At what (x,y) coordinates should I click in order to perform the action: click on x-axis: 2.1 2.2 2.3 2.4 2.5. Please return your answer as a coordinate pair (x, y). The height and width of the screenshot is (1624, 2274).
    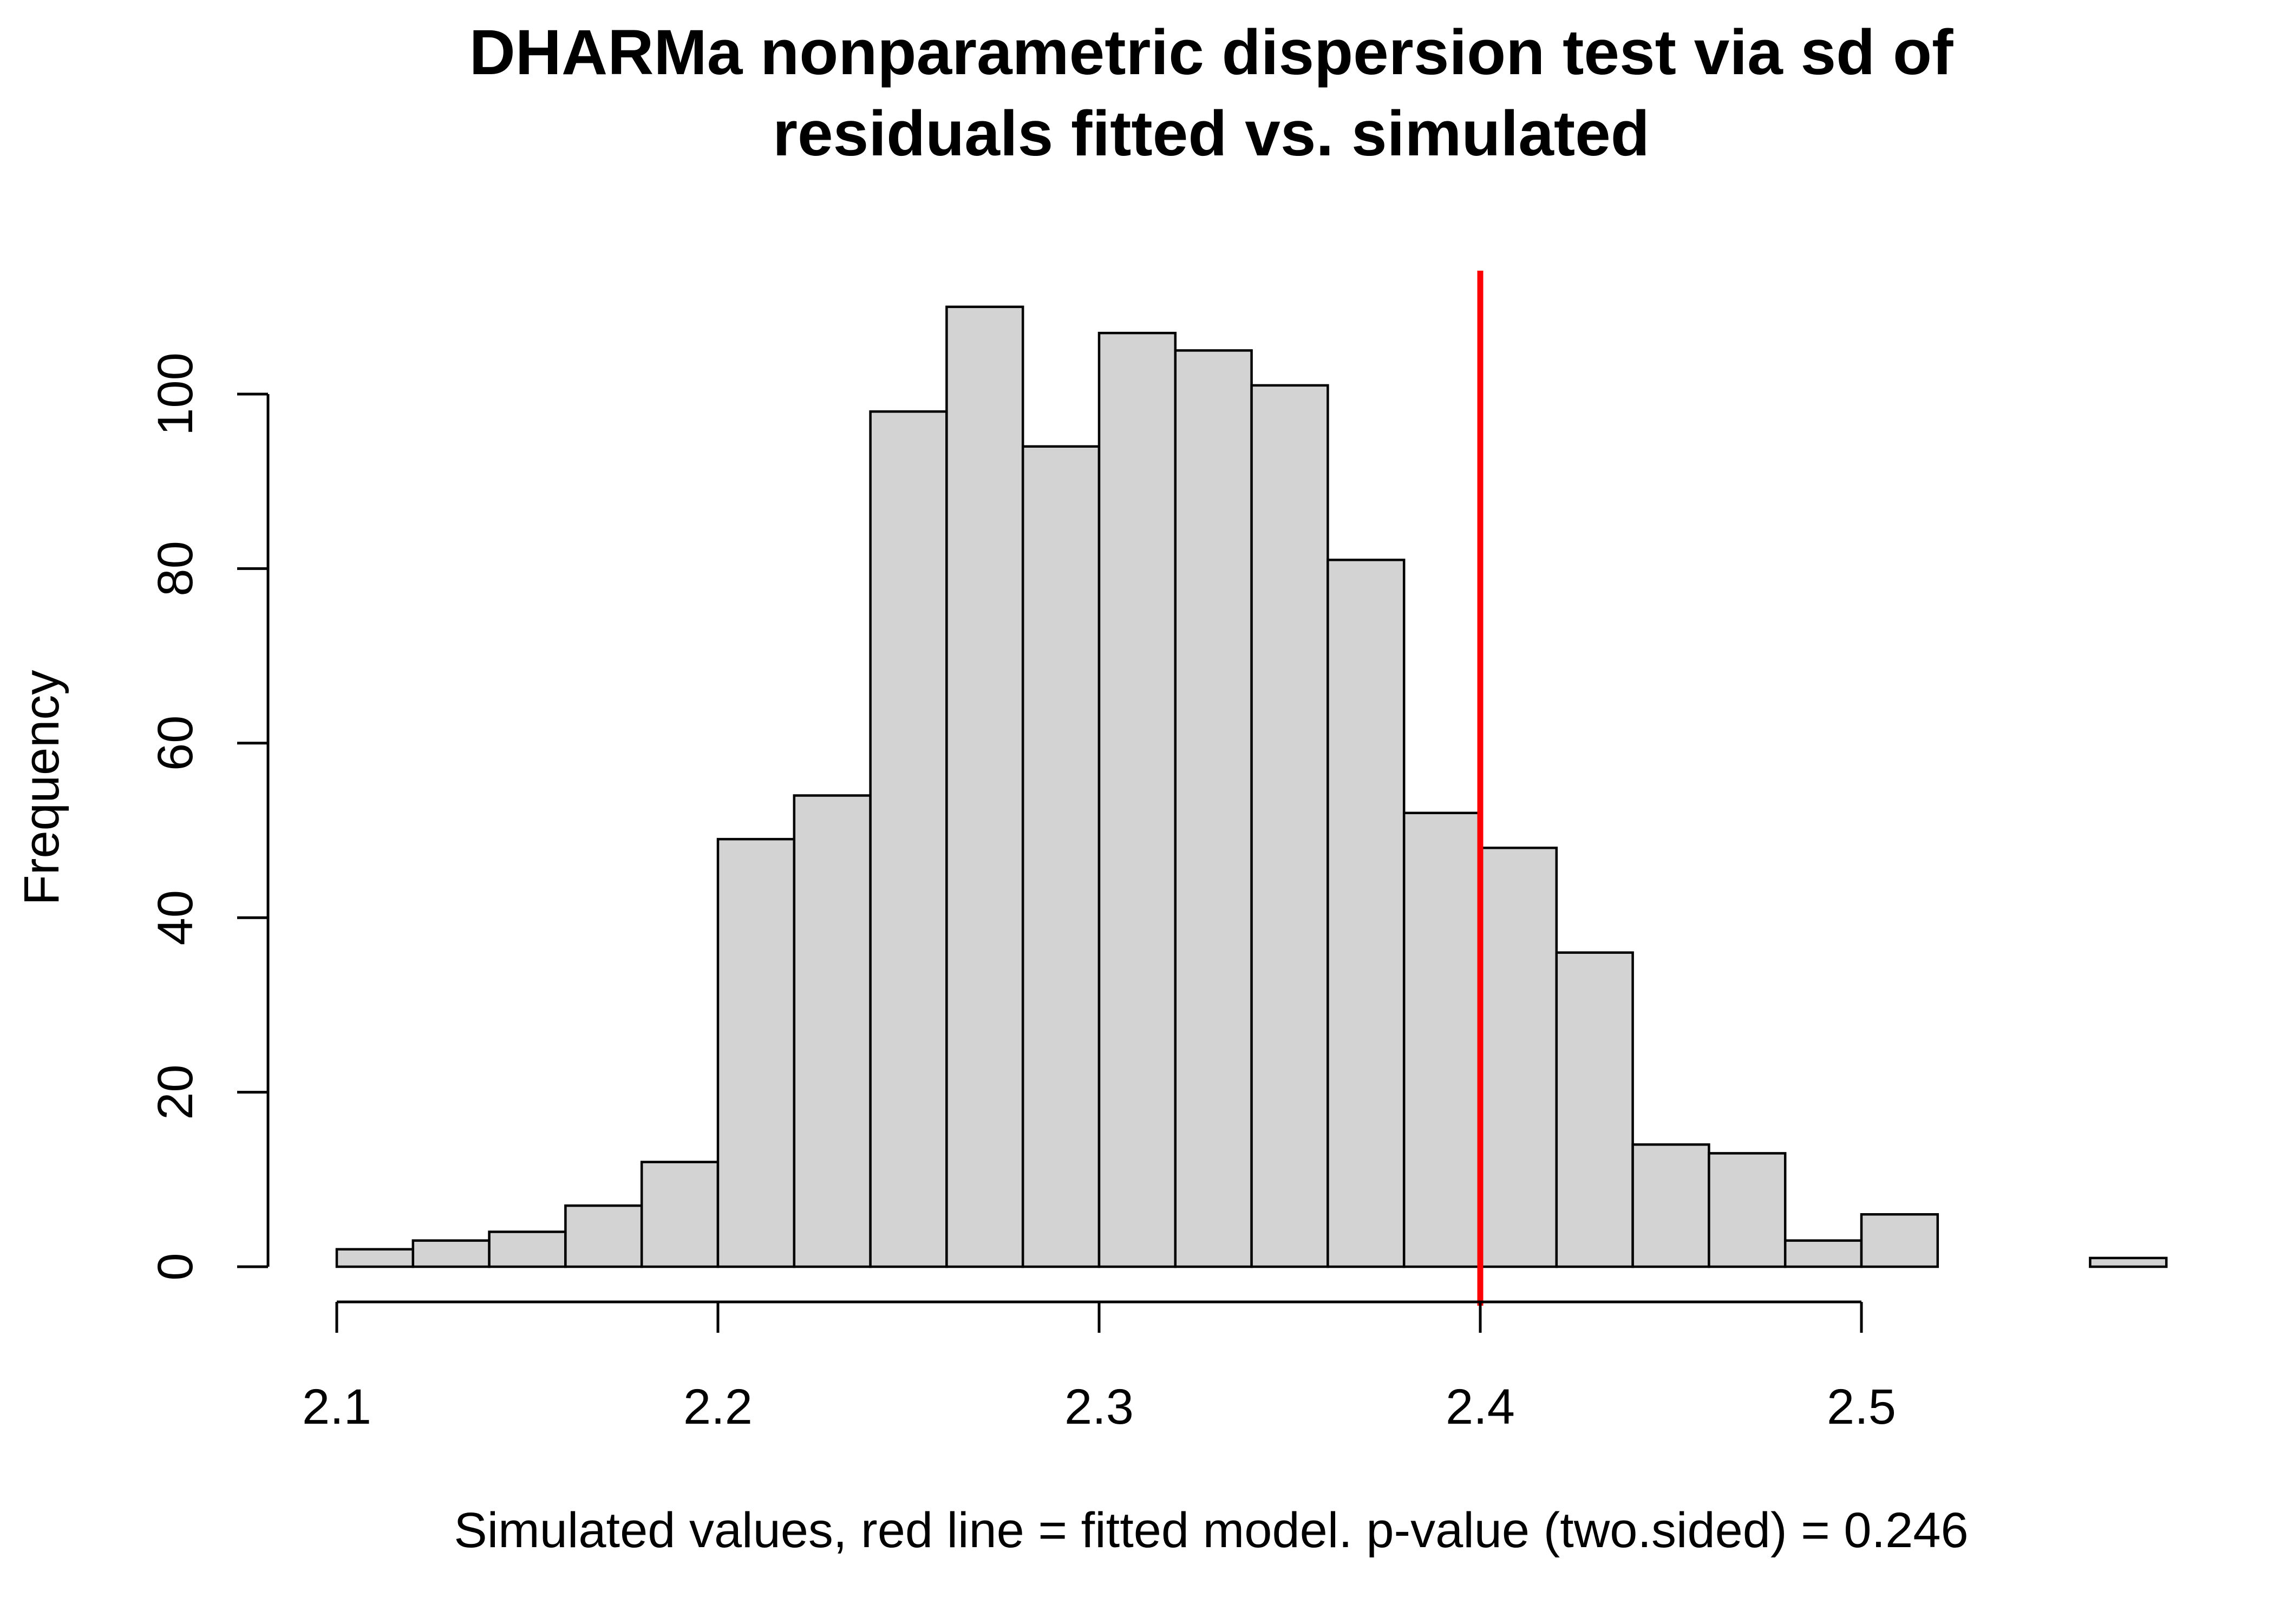
    Looking at the image, I should click on (1099, 1367).